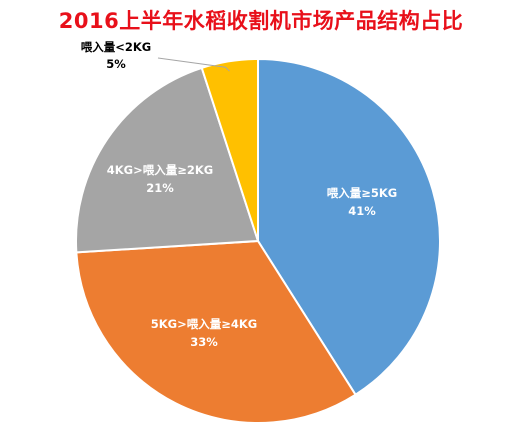 The width and height of the screenshot is (522, 426). I want to click on leader-lines, so click(193, 64).